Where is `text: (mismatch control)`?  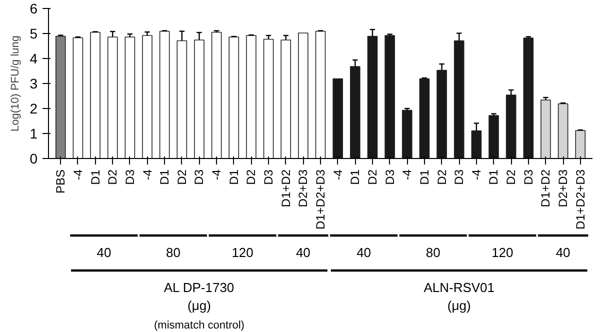
text: (mismatch control) is located at coordinates (199, 326).